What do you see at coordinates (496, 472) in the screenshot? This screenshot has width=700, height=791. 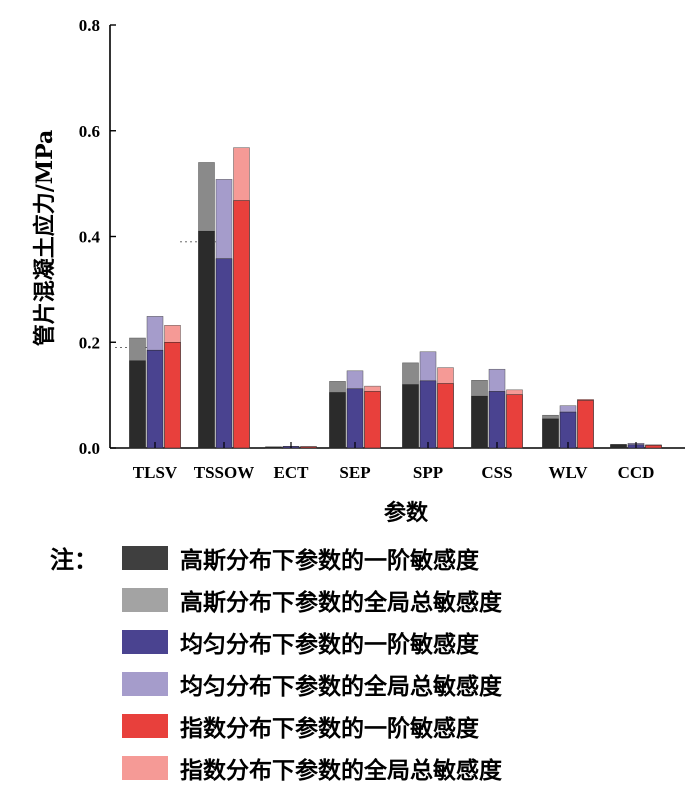 I see `x-tick-label-css: CSS` at bounding box center [496, 472].